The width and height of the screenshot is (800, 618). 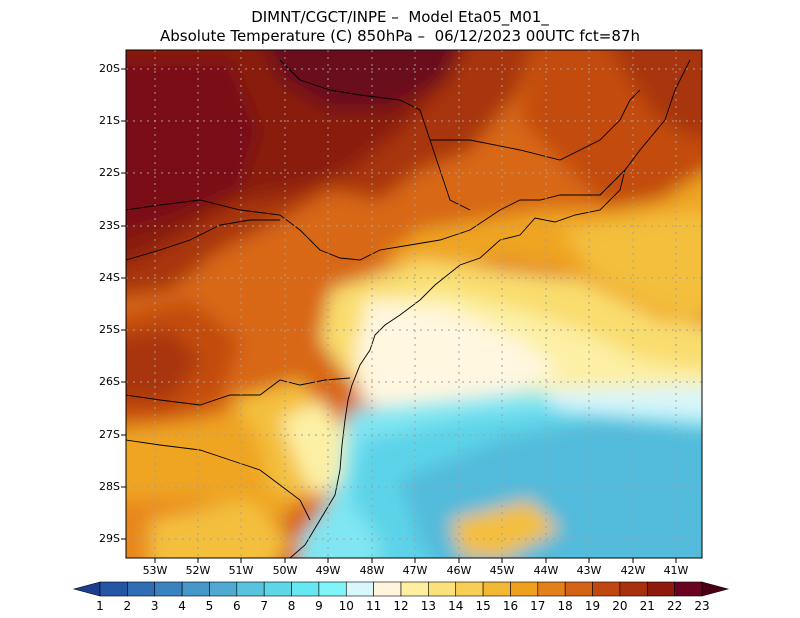 What do you see at coordinates (589, 570) in the screenshot?
I see `lon-label-43w: 43W` at bounding box center [589, 570].